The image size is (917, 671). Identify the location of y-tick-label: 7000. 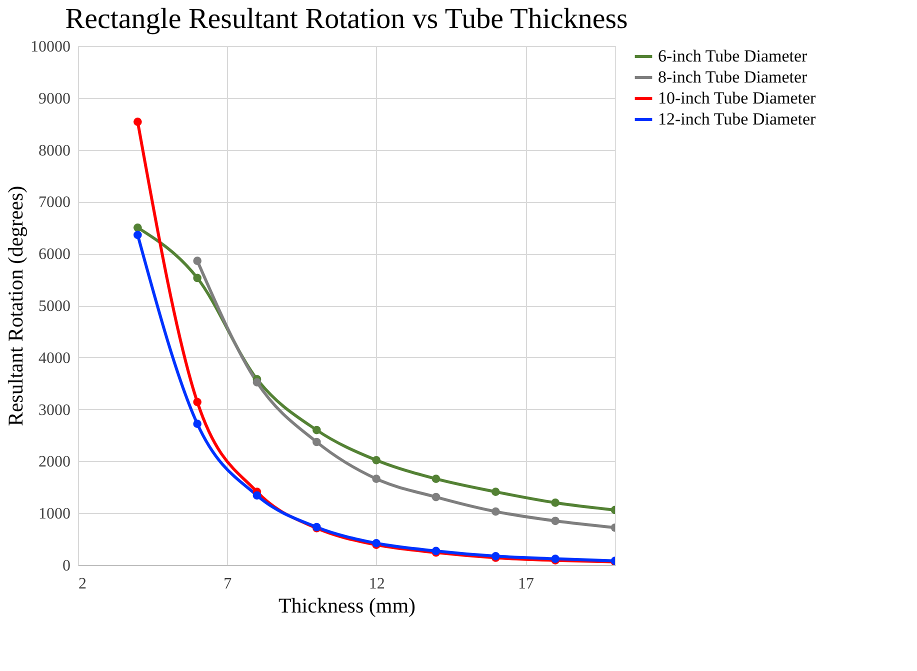
(54, 203).